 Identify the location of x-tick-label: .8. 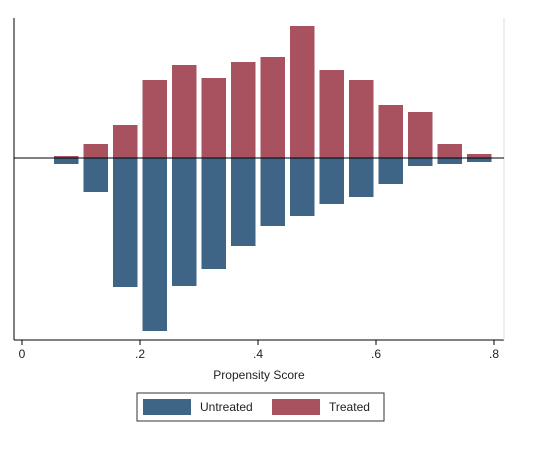
(494, 354).